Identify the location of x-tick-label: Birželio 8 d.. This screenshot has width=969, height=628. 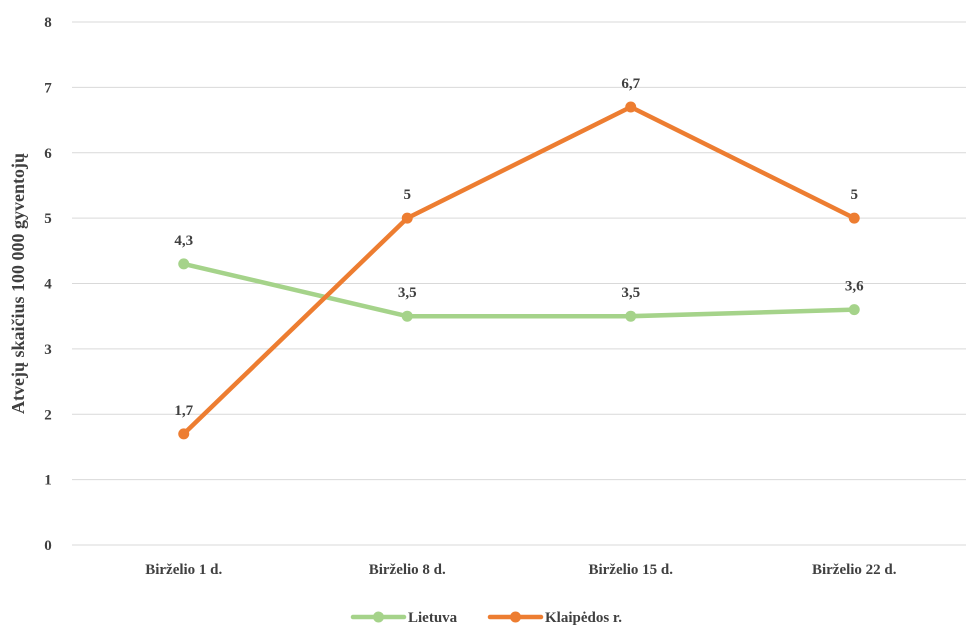
(407, 570).